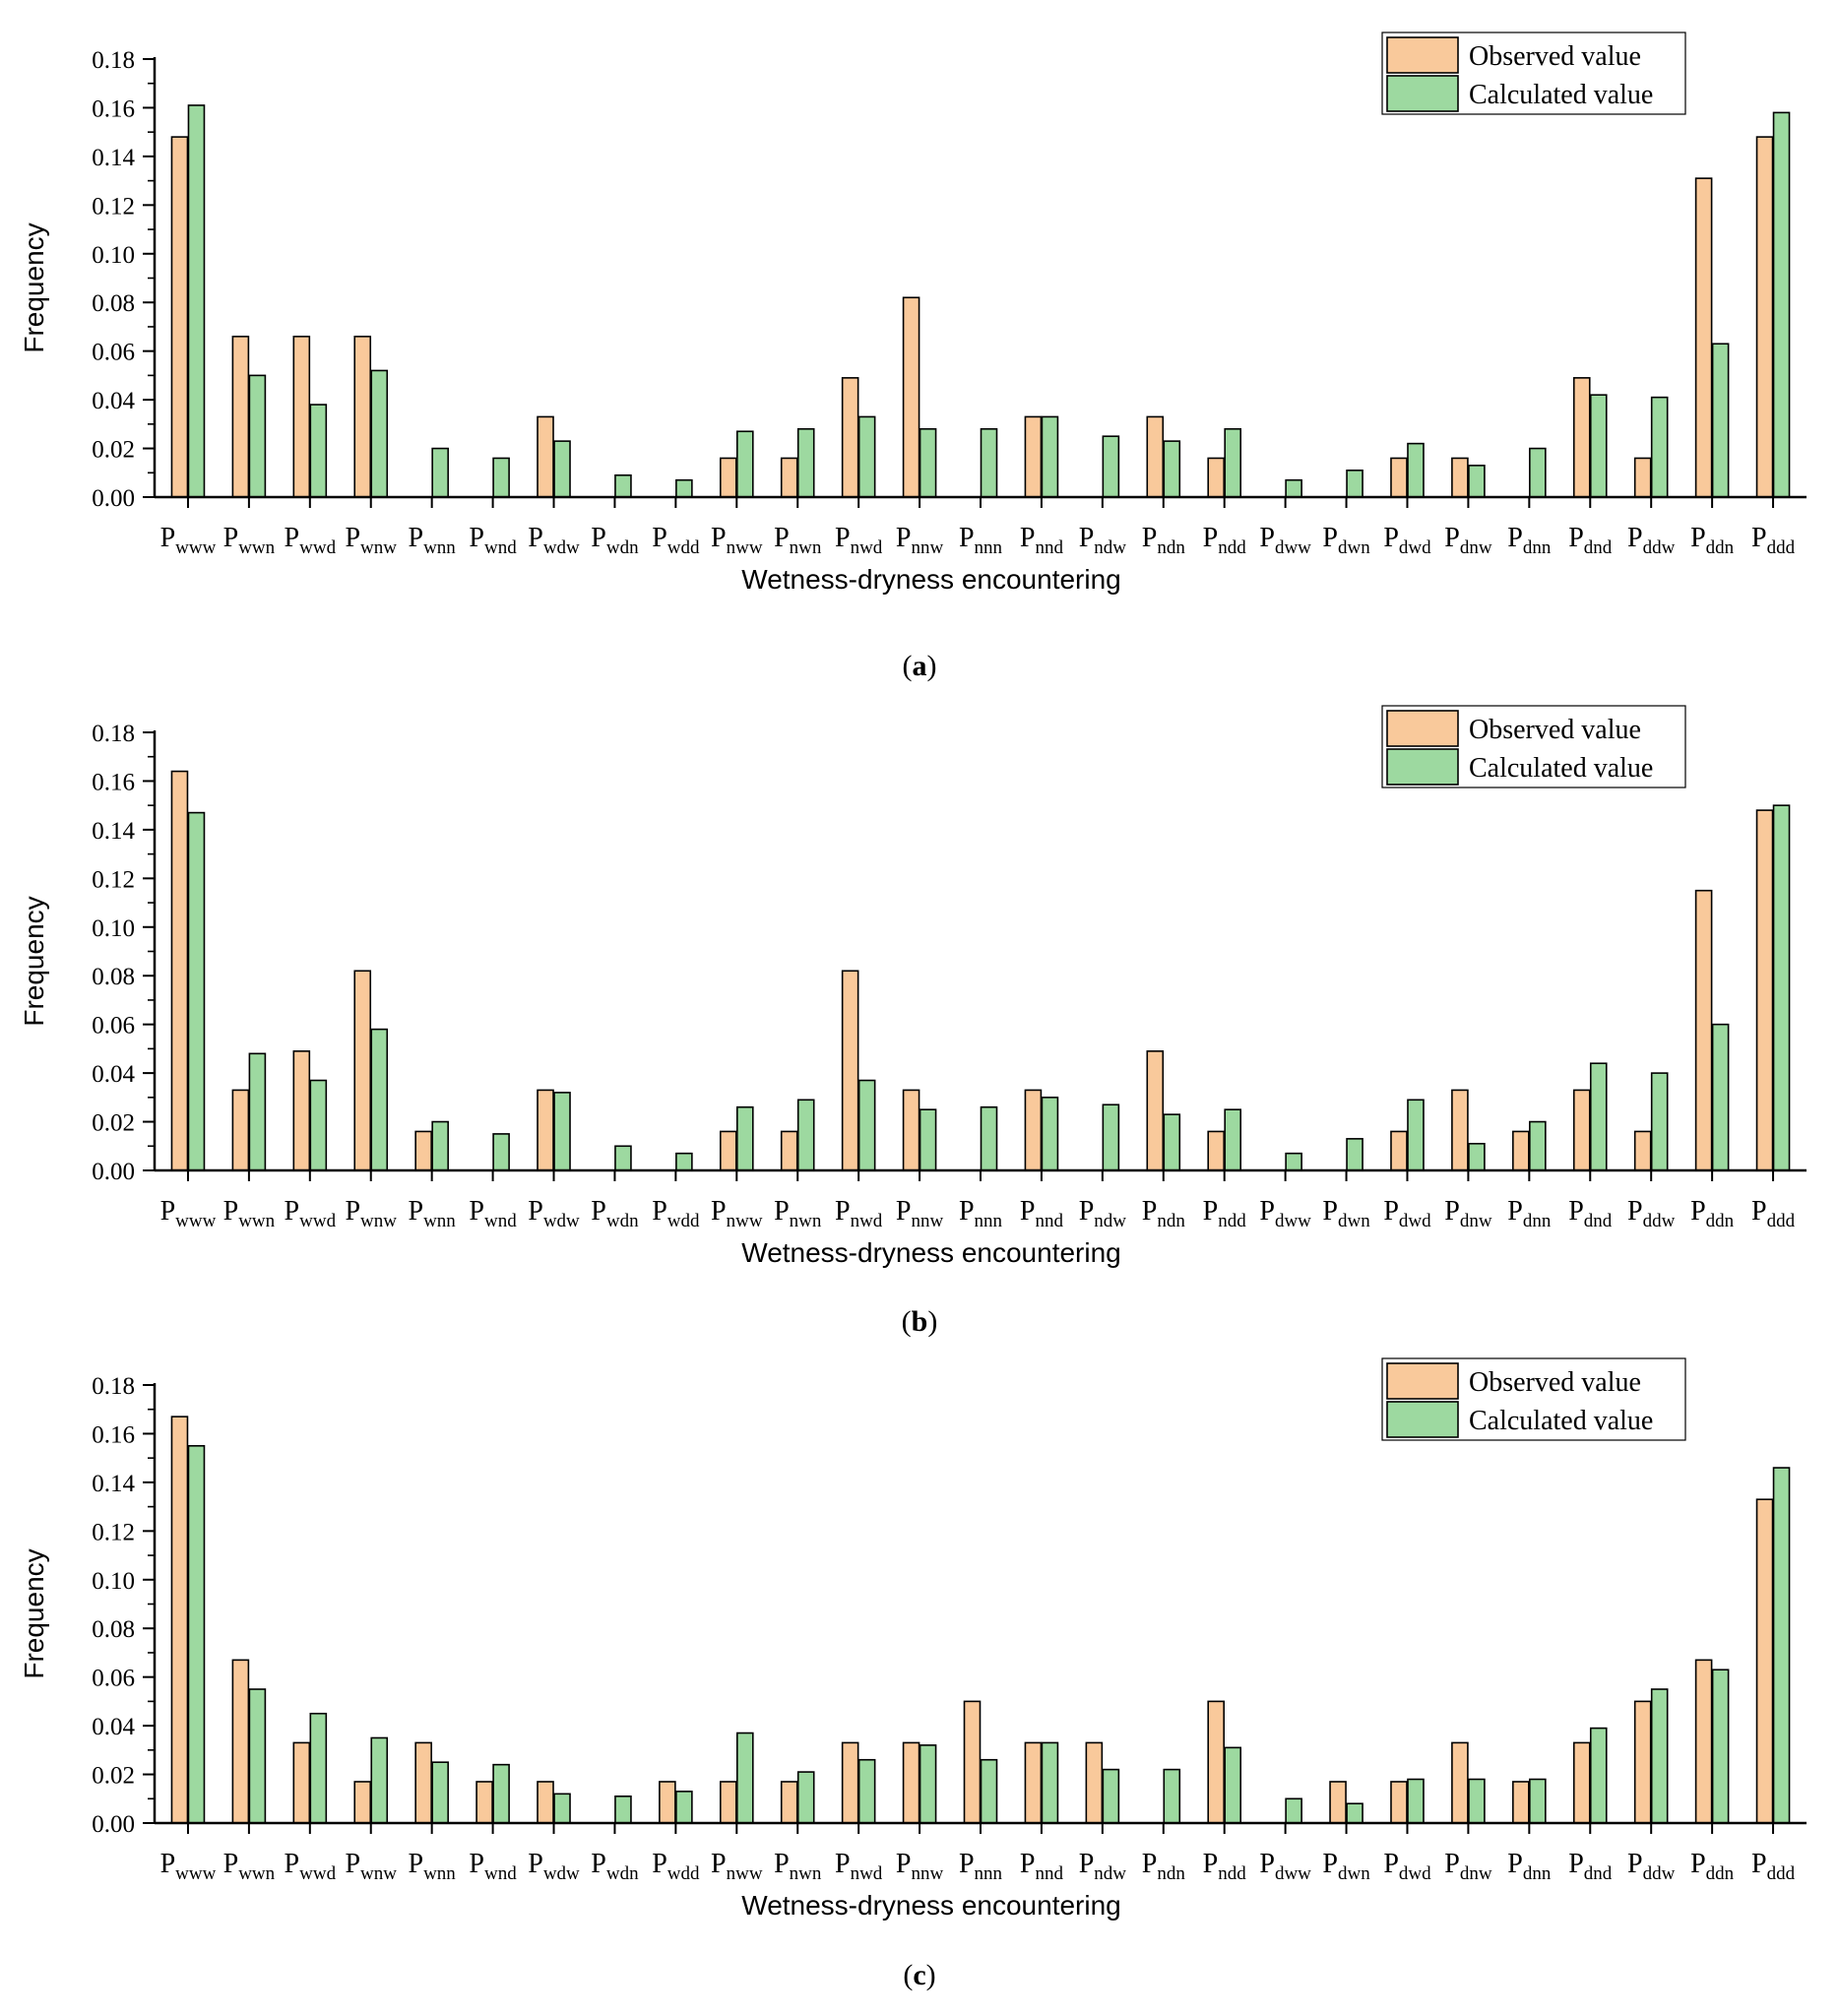  What do you see at coordinates (1598, 1775) in the screenshot?
I see `bar-calculated-dnd` at bounding box center [1598, 1775].